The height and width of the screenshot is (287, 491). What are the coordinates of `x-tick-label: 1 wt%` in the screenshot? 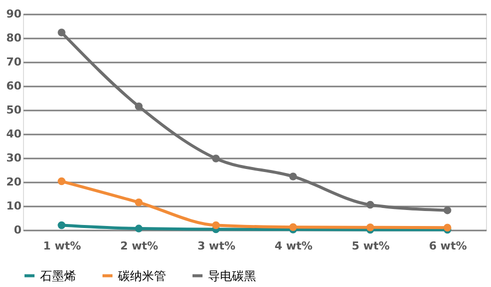 It's located at (62, 246).